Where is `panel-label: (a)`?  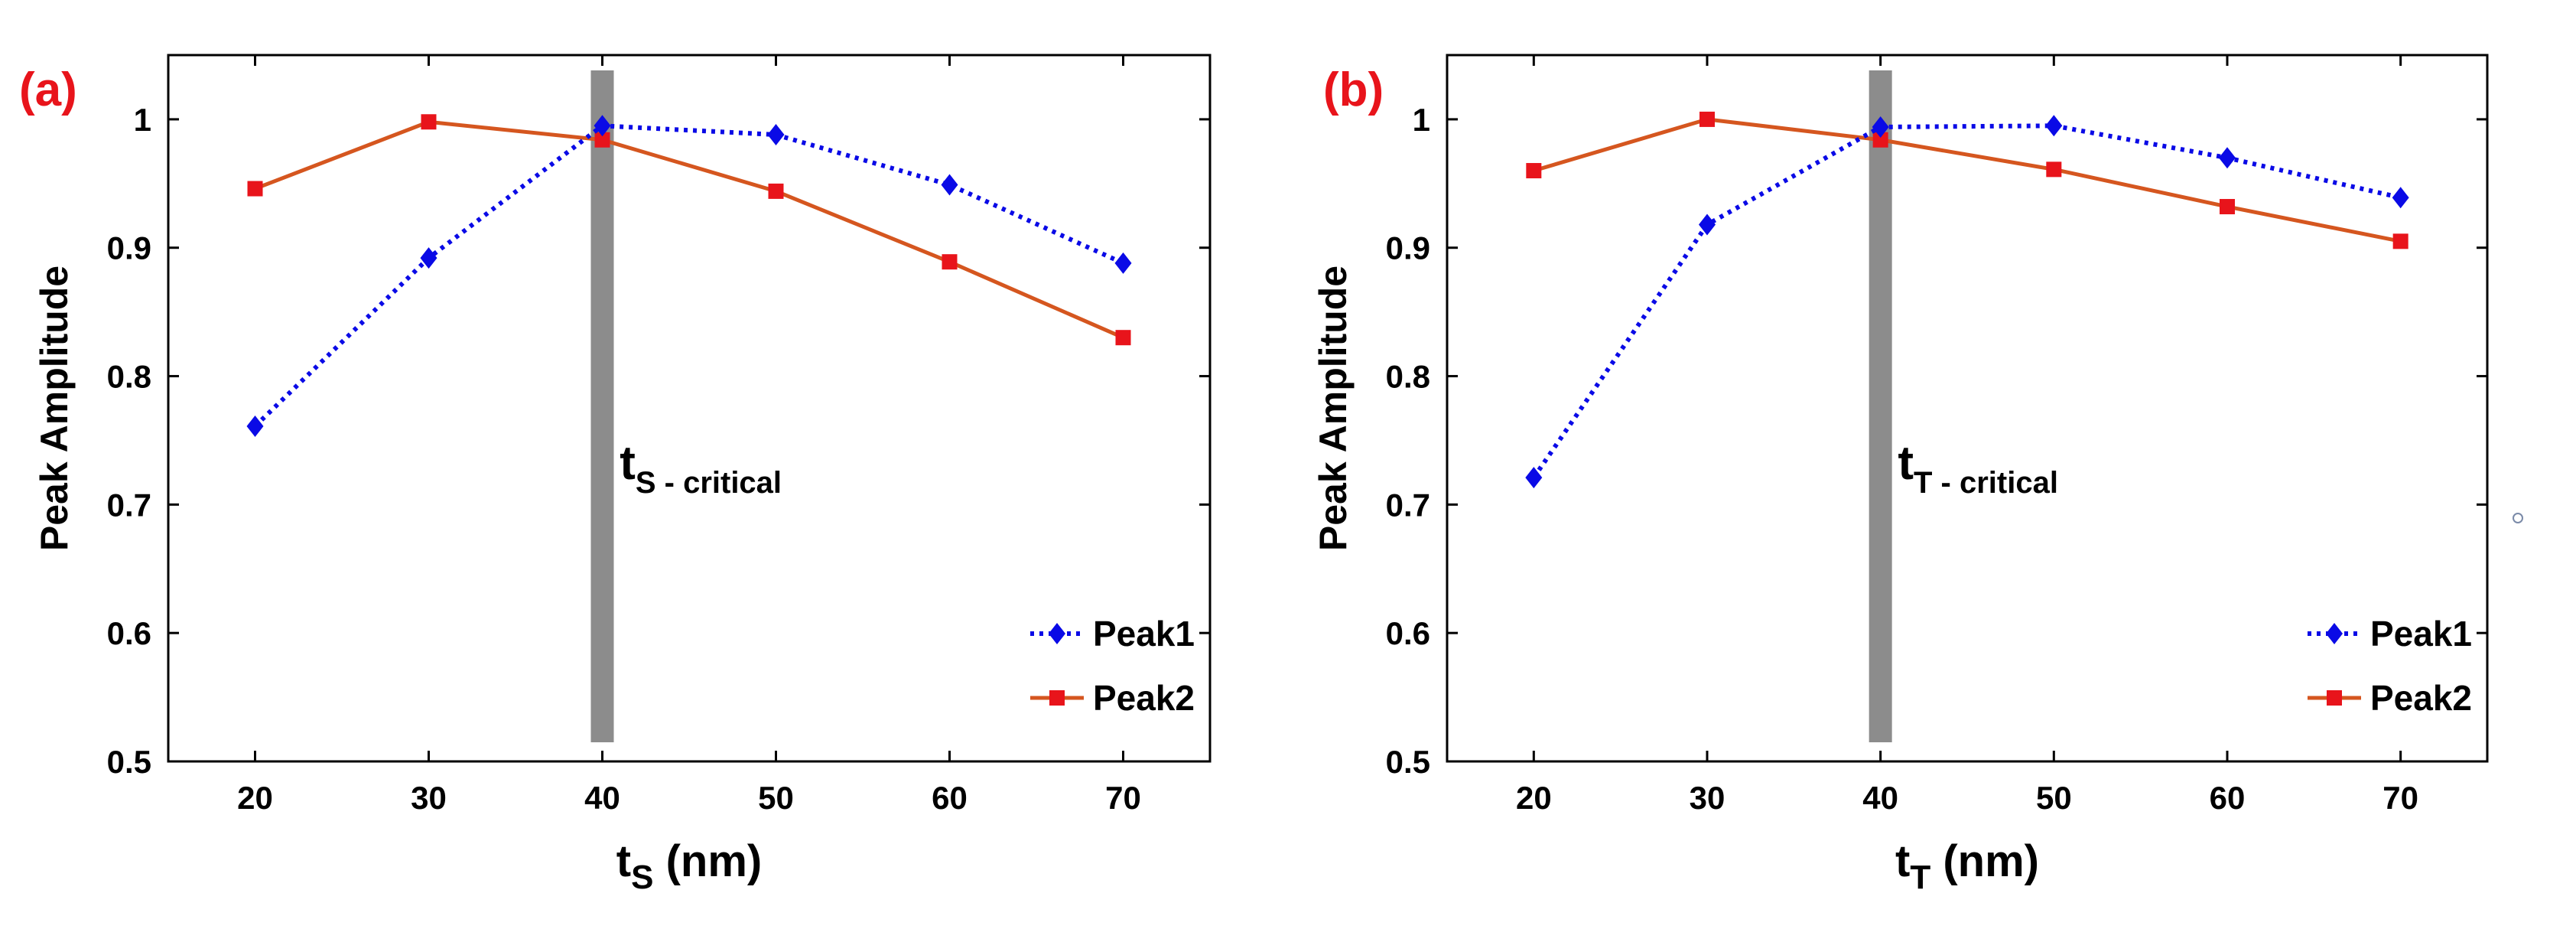
panel-label: (a) is located at coordinates (48, 90).